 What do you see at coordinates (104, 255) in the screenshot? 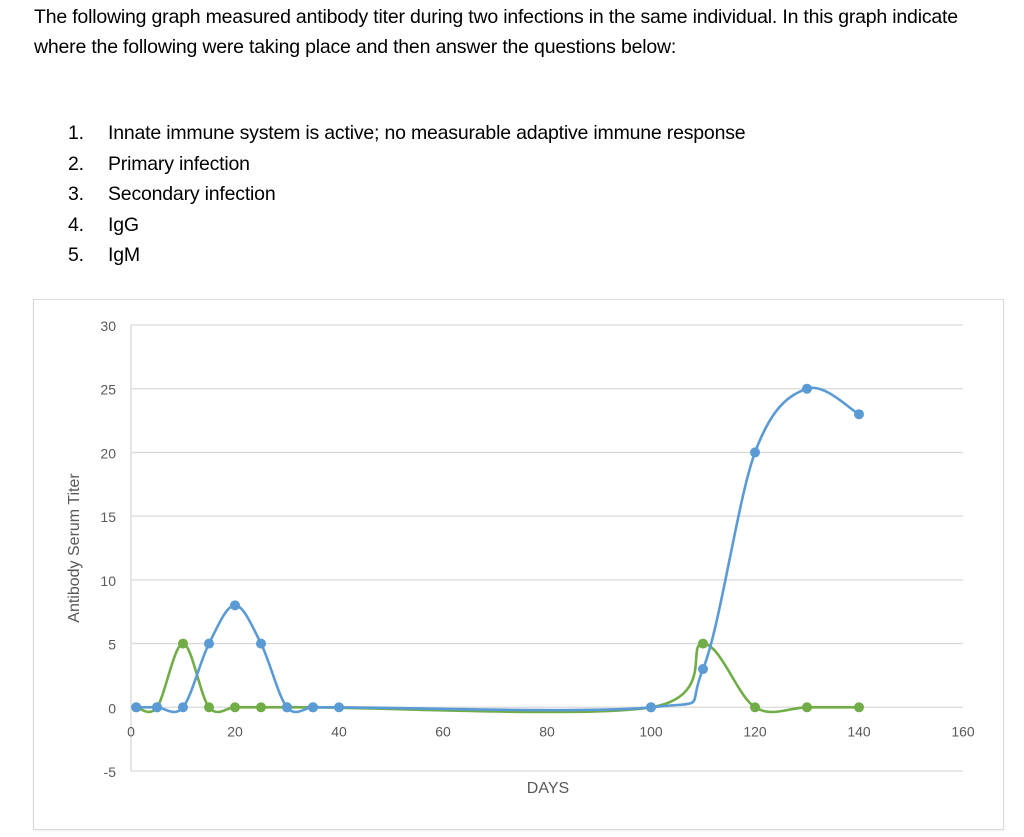
I see `list-item: 5. IgM` at bounding box center [104, 255].